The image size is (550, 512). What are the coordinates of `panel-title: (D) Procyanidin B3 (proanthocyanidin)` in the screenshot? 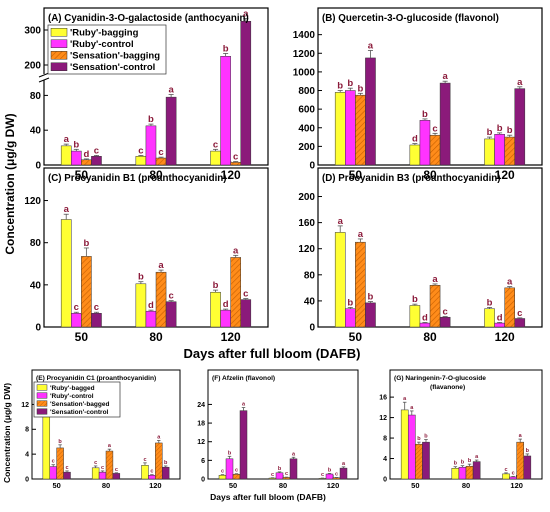 It's located at (411, 178).